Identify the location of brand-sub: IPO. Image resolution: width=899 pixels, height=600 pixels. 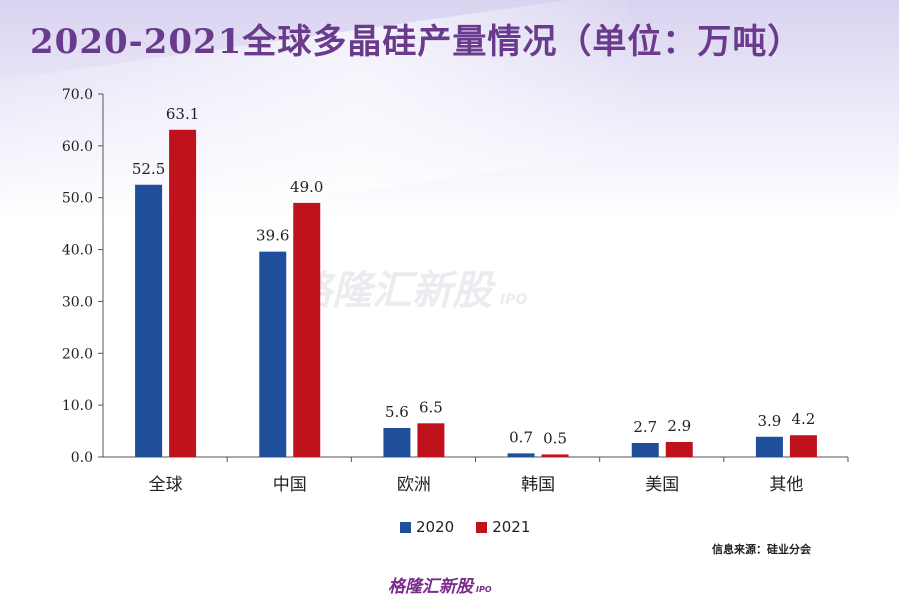
(484, 589).